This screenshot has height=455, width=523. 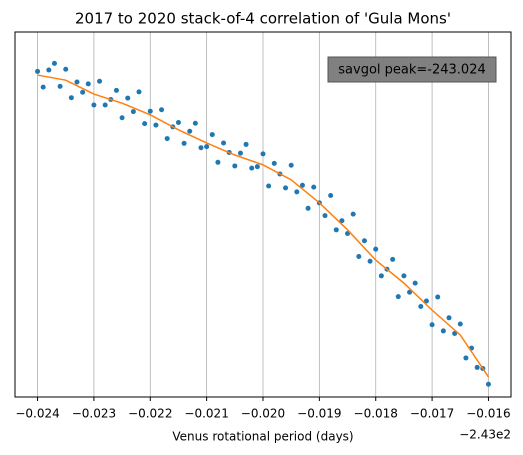 I want to click on x-offset-label: −2.43e2, so click(x=485, y=435).